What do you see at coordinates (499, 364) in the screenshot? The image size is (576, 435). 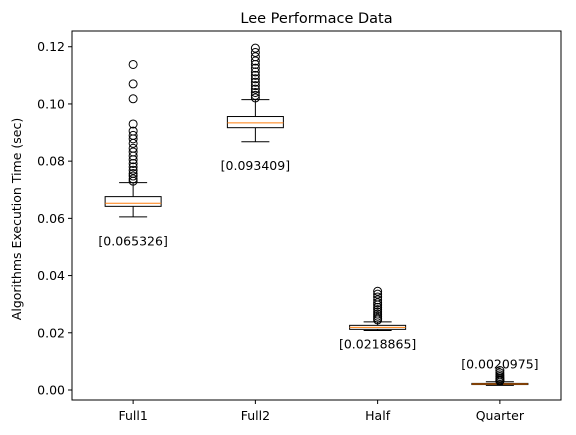 I see `median-annotation: [0.0020975]` at bounding box center [499, 364].